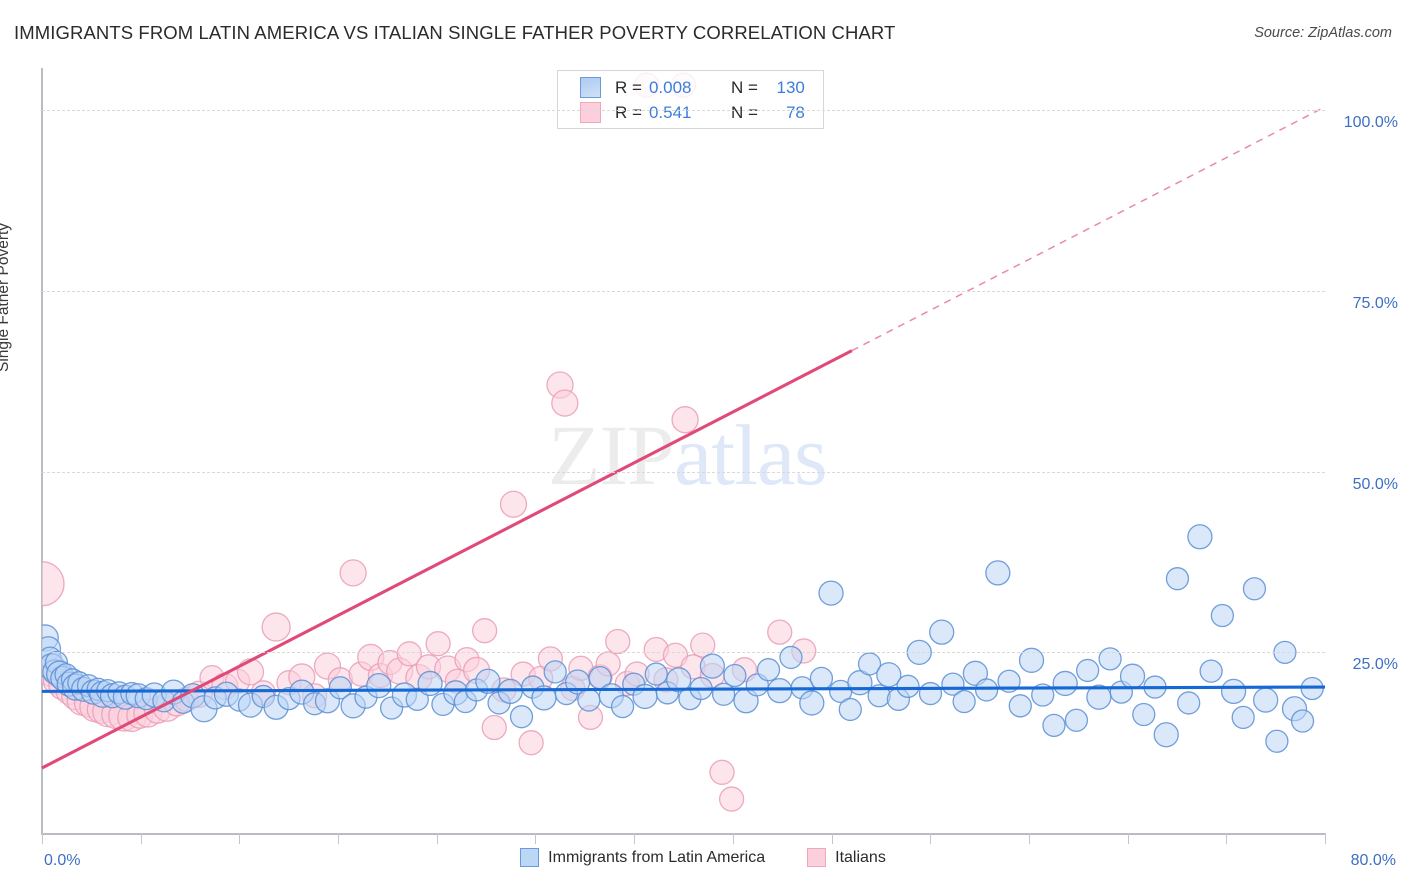 The image size is (1406, 892). Describe the element at coordinates (1373, 860) in the screenshot. I see `x-axis-max-label: 80.0%` at that location.